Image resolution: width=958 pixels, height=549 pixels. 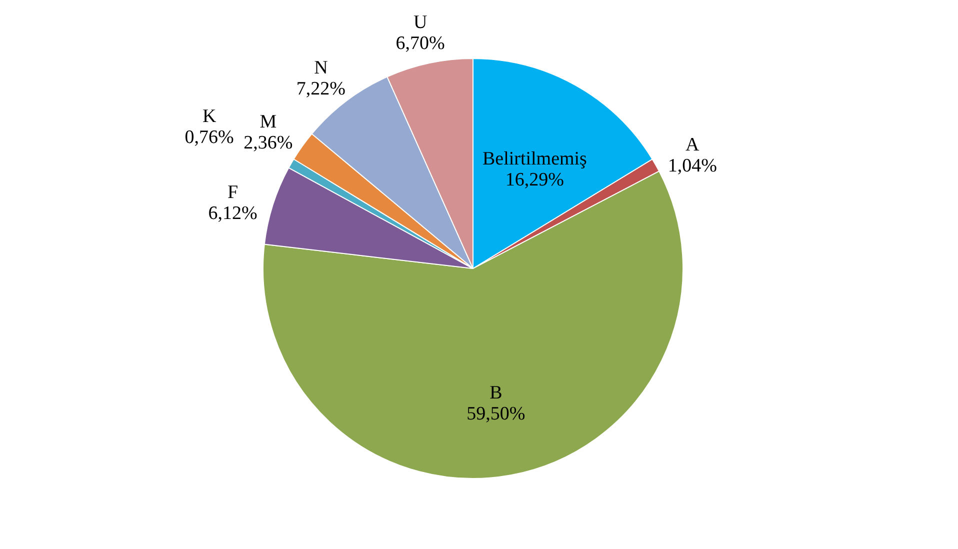 I want to click on data-label: 0,76%, so click(x=209, y=137).